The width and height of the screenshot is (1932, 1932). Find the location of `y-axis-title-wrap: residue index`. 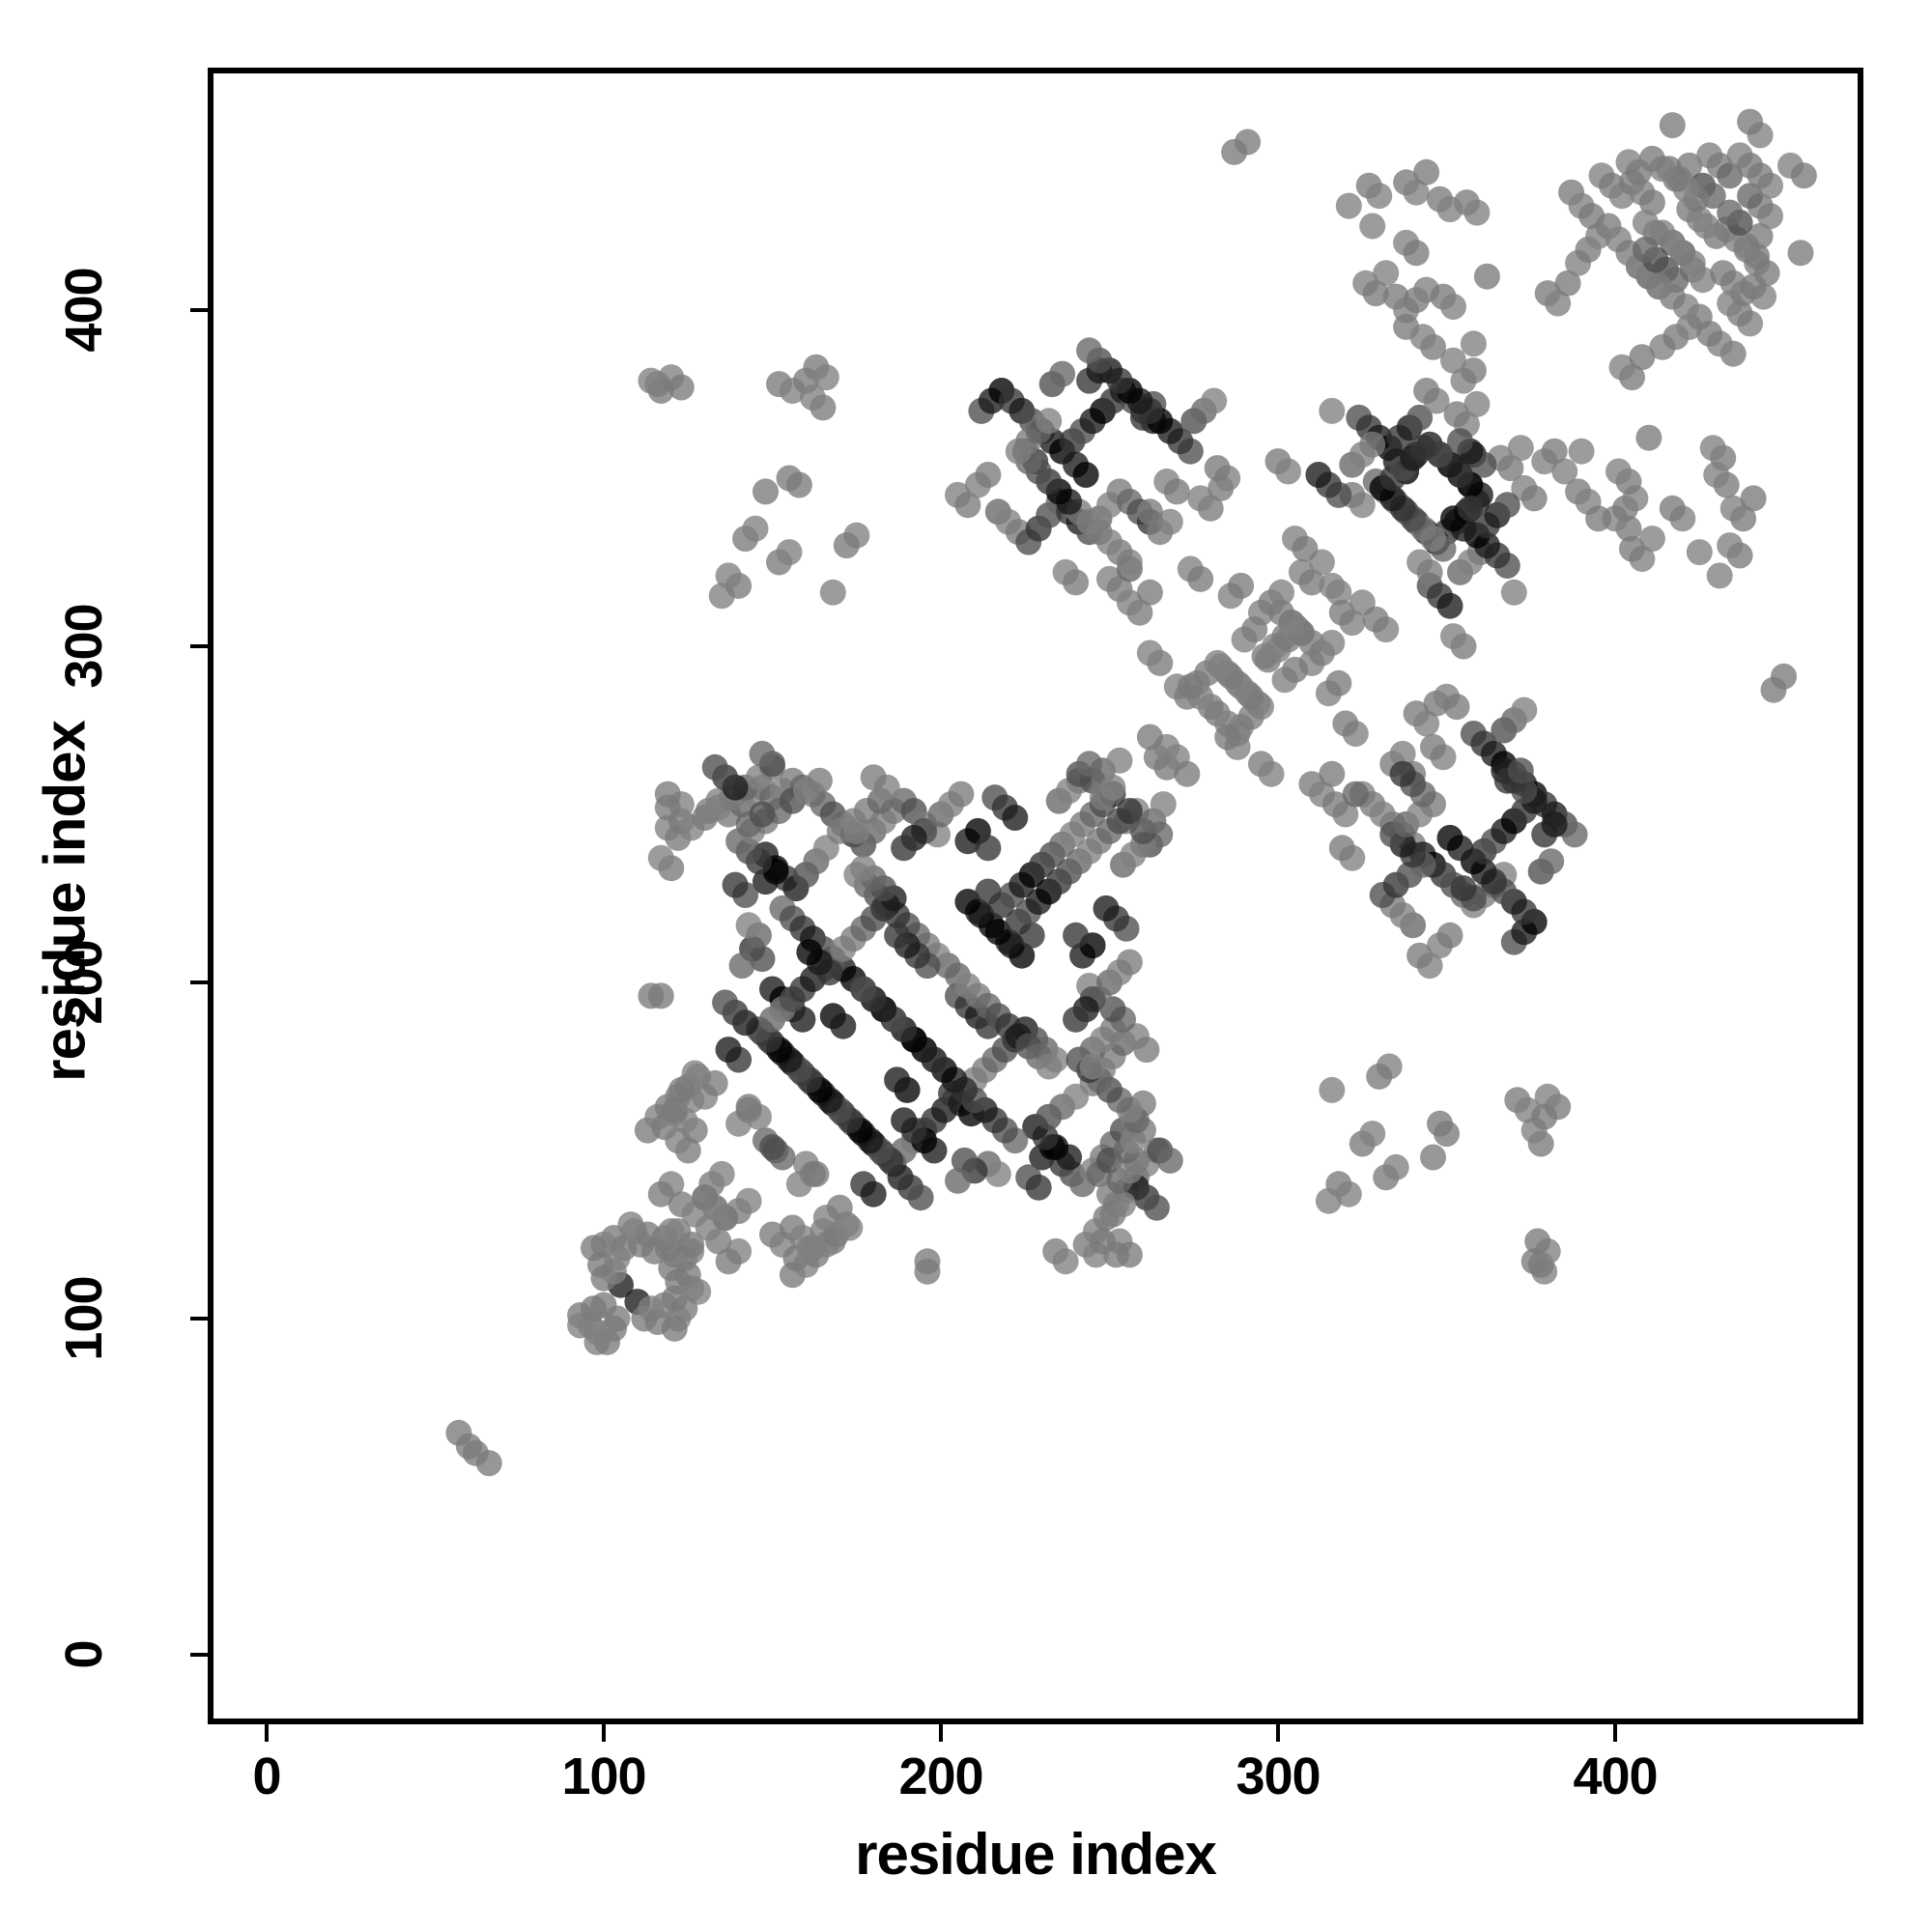

y-axis-title-wrap: residue index is located at coordinates (65, 901).